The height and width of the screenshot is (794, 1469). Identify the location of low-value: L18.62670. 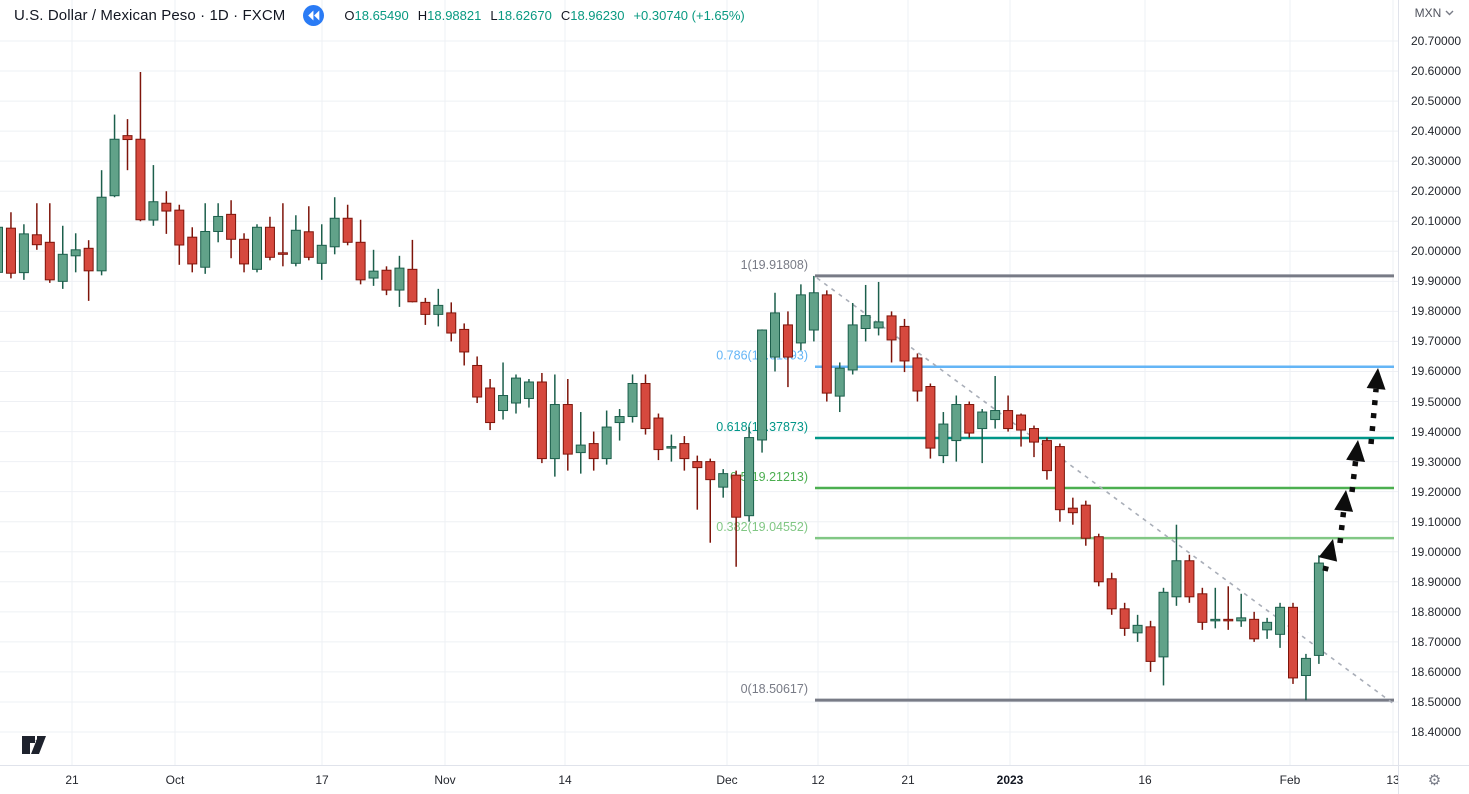
(521, 15).